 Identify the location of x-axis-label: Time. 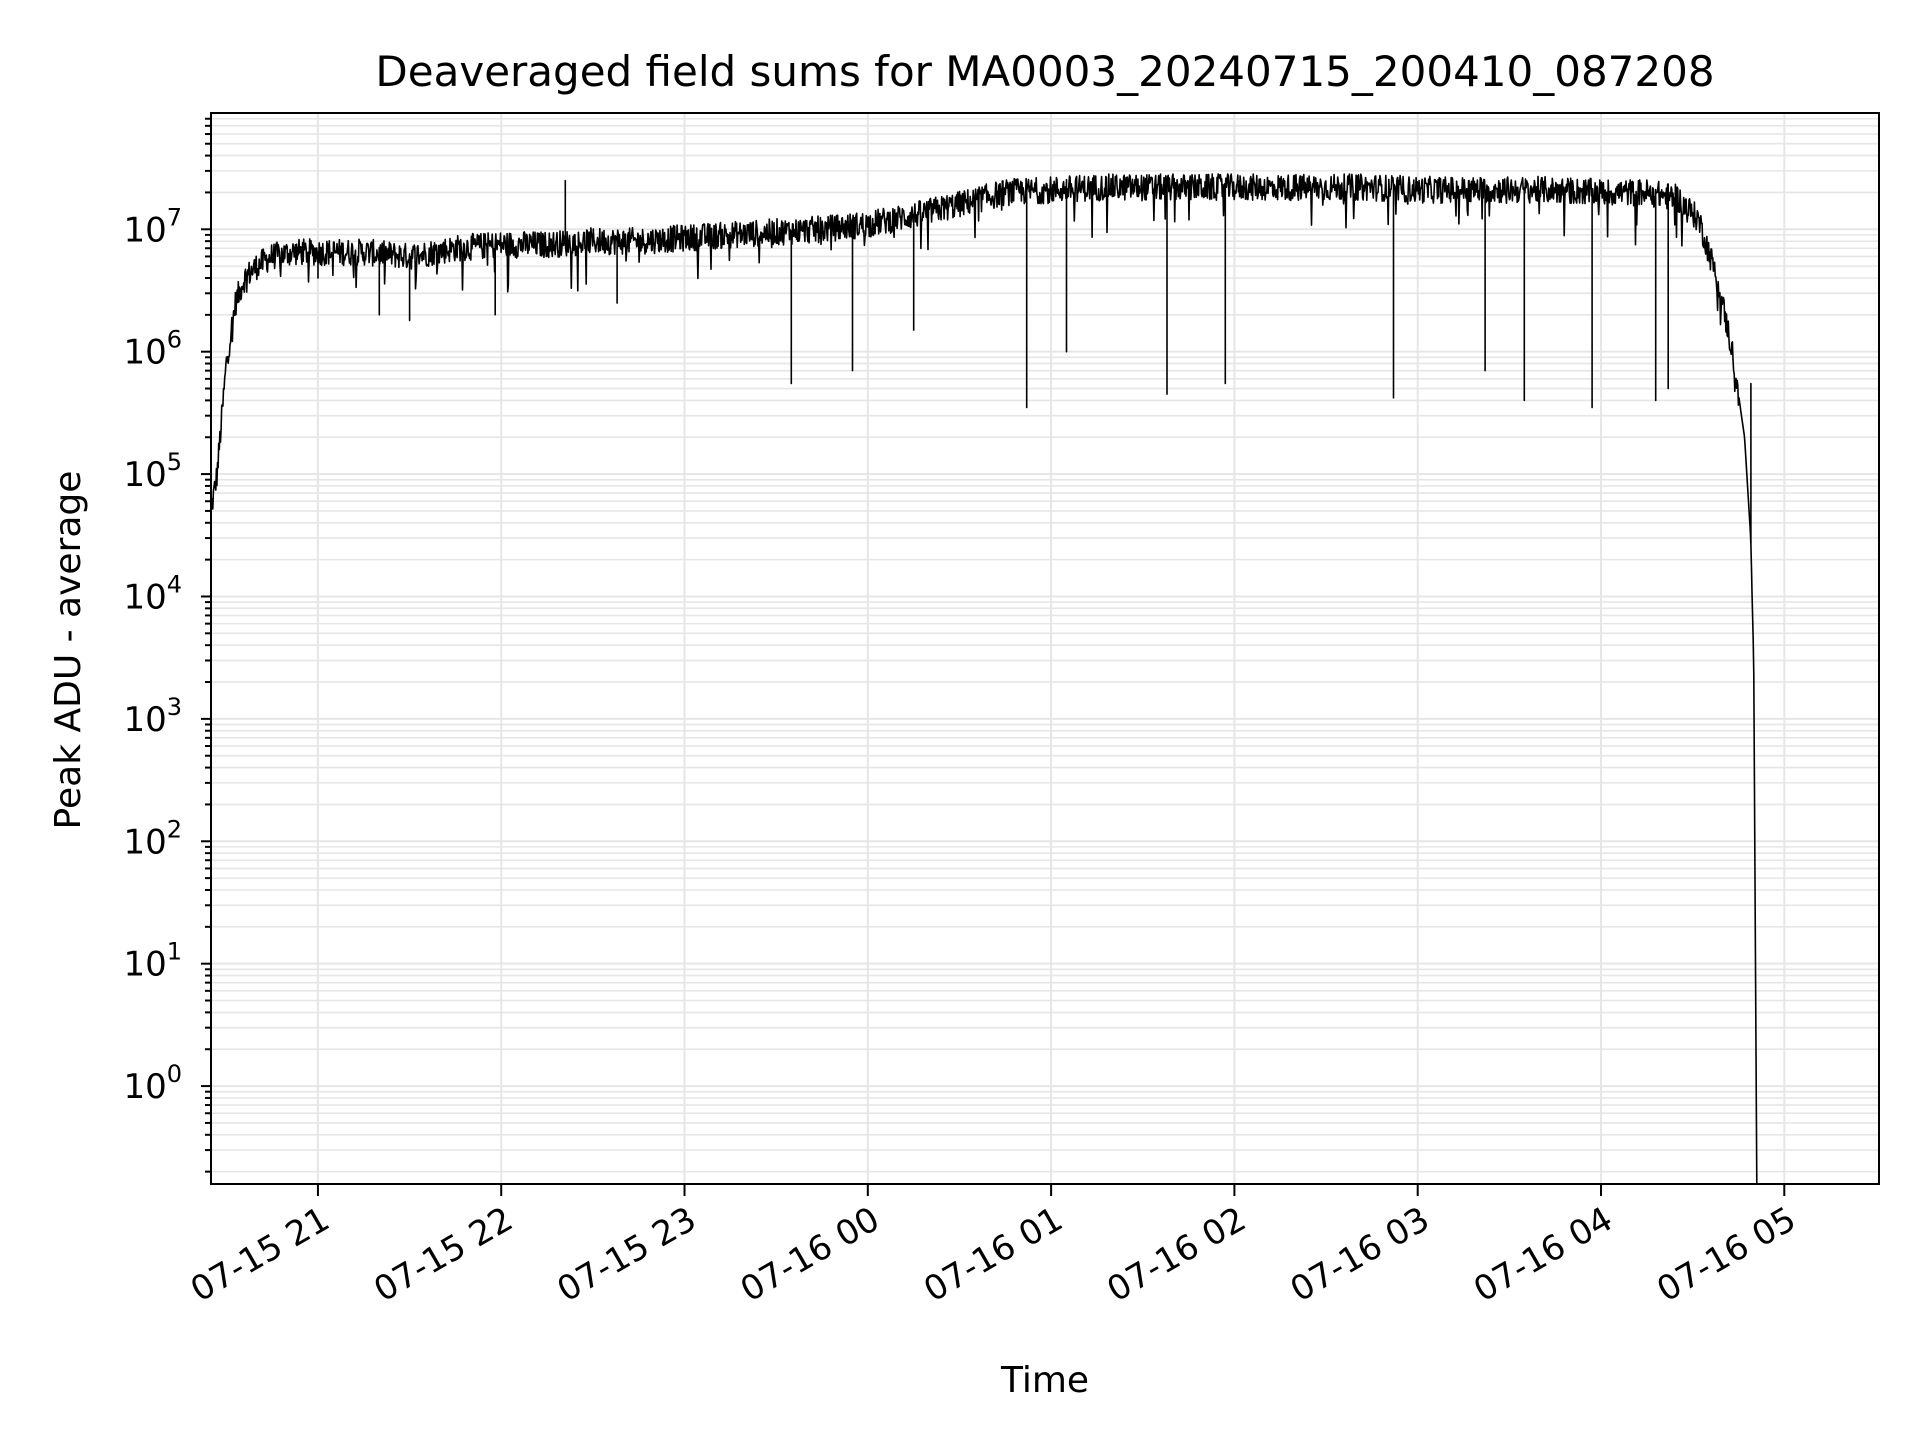
(1044, 1380).